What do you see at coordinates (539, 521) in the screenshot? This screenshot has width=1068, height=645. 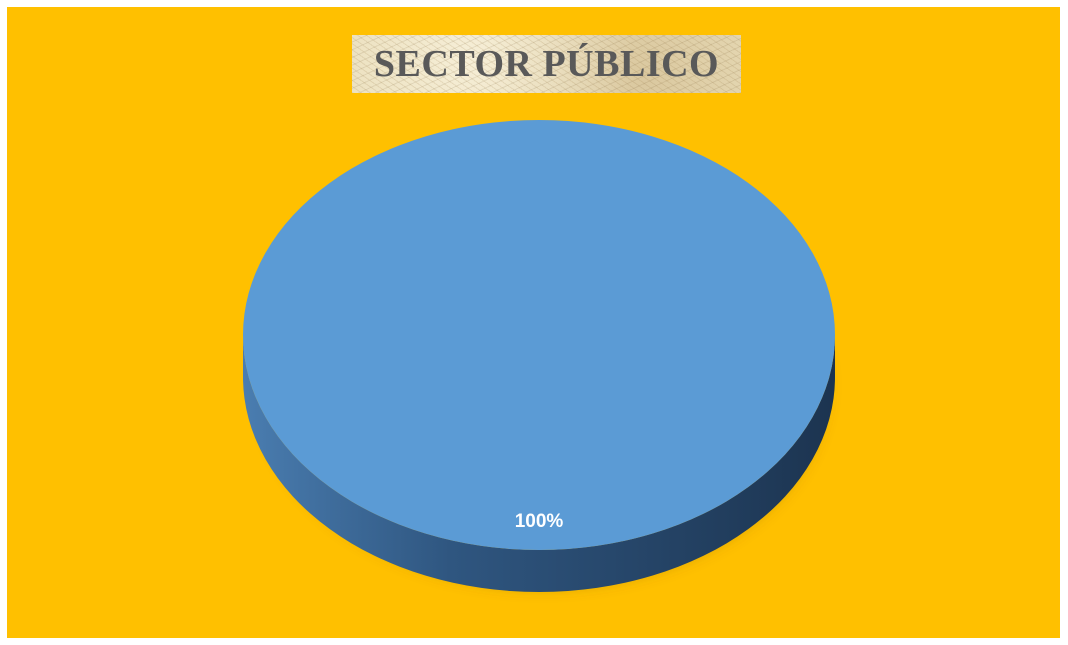 I see `data-label: 100%` at bounding box center [539, 521].